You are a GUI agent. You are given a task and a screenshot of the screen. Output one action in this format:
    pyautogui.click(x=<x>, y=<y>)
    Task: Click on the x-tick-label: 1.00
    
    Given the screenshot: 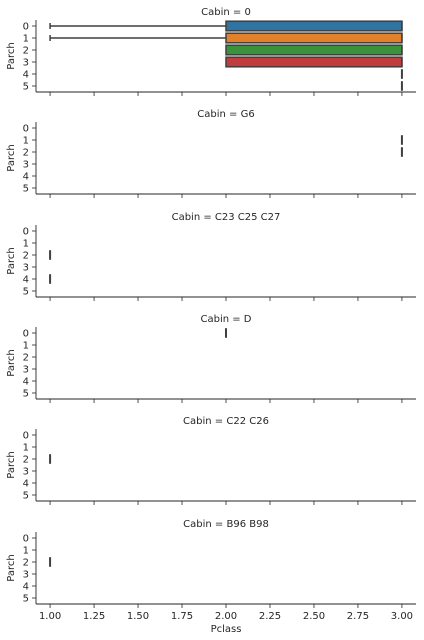 What is the action you would take?
    pyautogui.click(x=50, y=616)
    